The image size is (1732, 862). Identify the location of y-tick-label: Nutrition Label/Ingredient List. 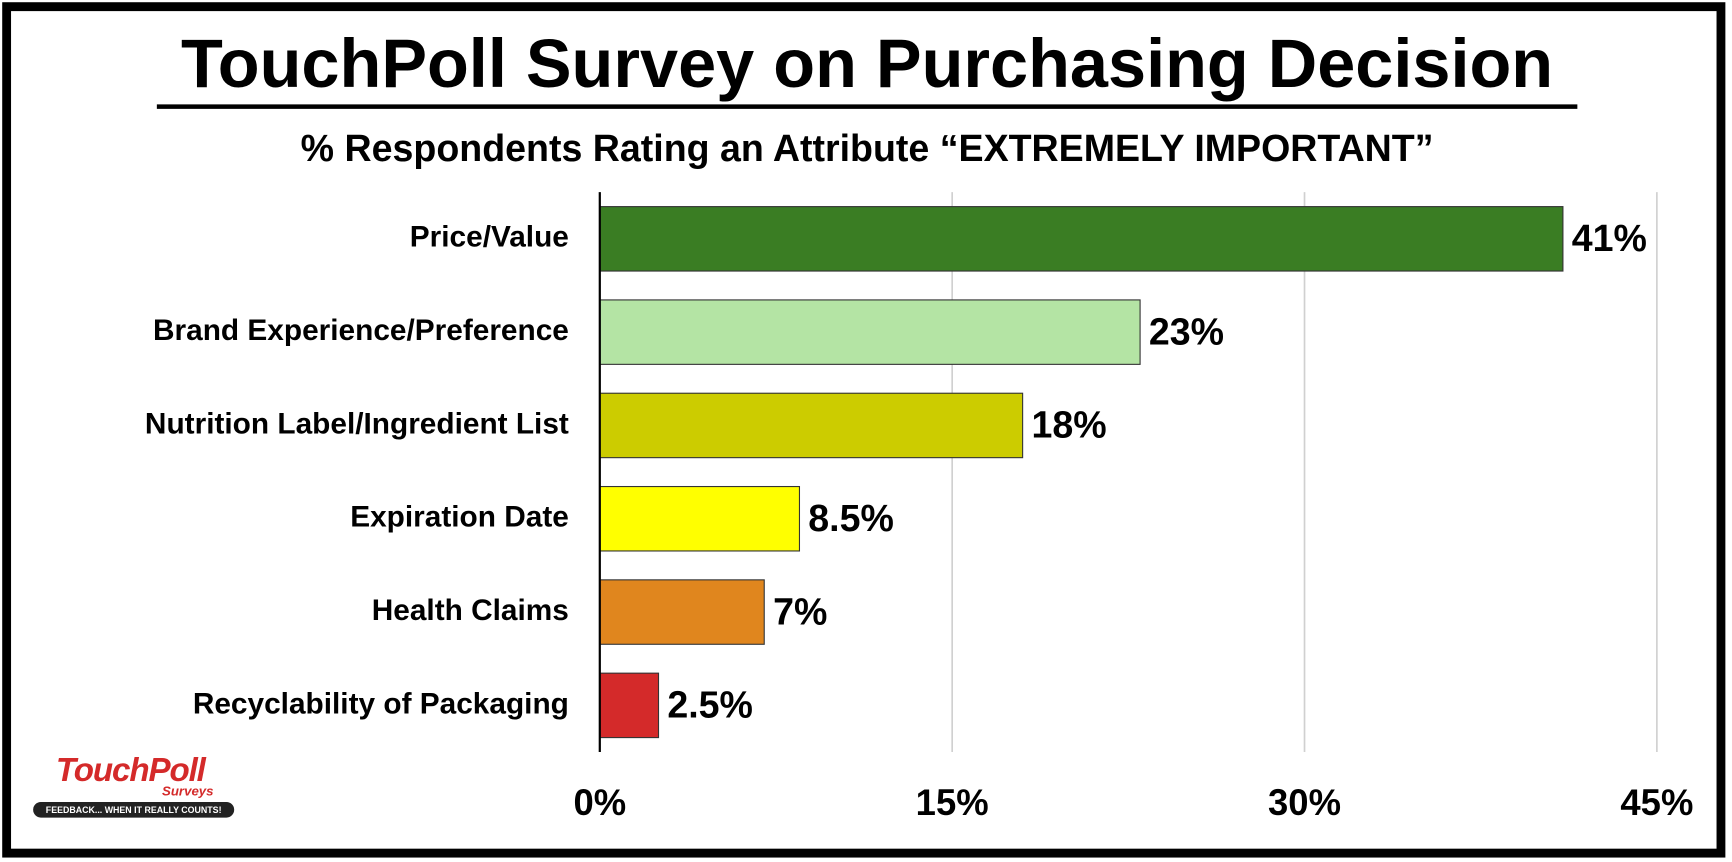
(357, 423).